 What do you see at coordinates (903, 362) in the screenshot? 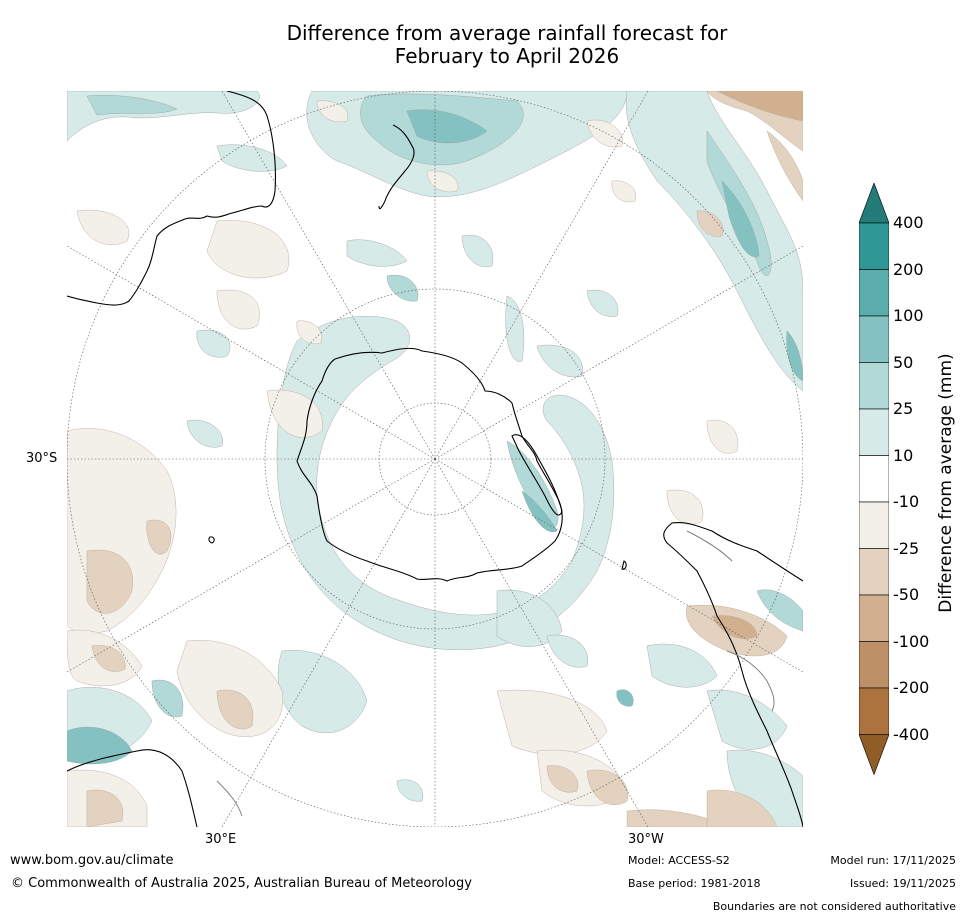
I see `colorbar-tick-label: 50` at bounding box center [903, 362].